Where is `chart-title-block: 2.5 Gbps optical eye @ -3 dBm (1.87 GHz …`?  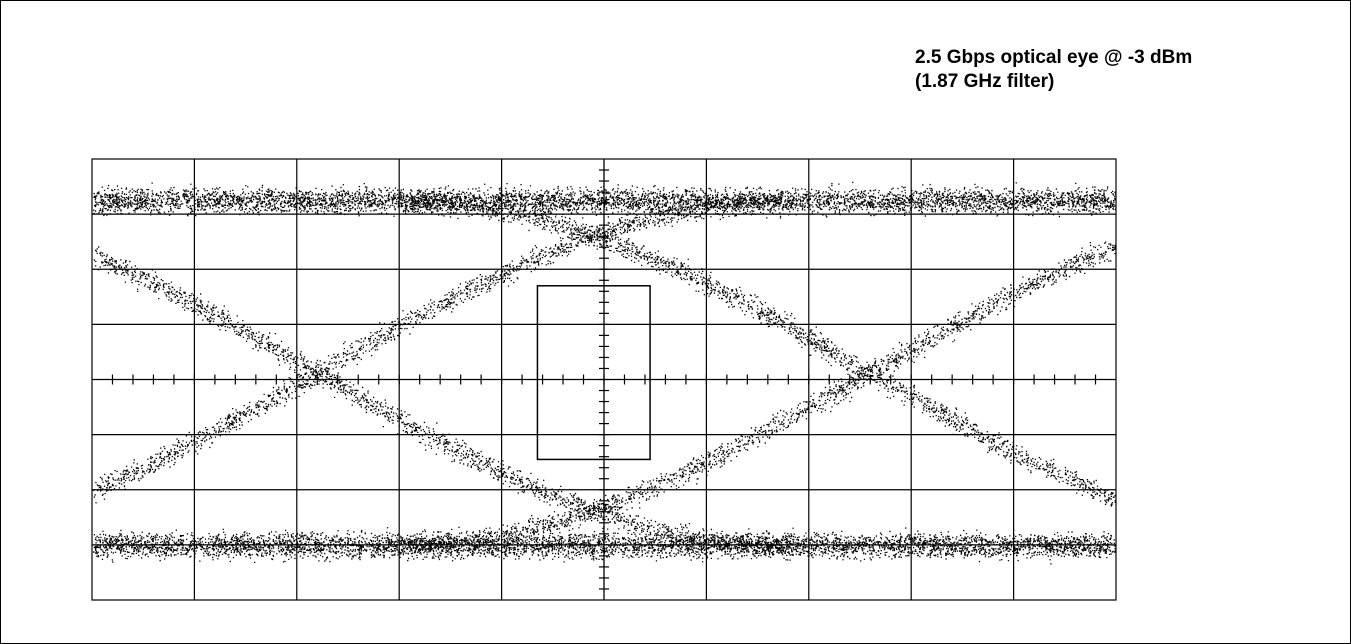
chart-title-block: 2.5 Gbps optical eye @ -3 dBm (1.87 GHz … is located at coordinates (1053, 70).